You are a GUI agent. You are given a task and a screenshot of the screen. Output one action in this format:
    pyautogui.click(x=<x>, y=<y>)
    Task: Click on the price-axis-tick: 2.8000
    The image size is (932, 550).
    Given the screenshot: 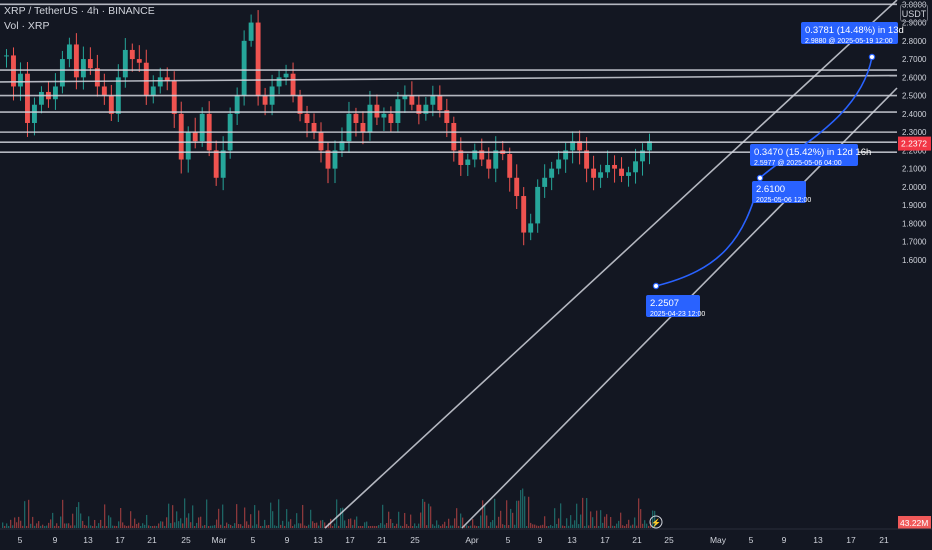 What is the action you would take?
    pyautogui.click(x=914, y=41)
    